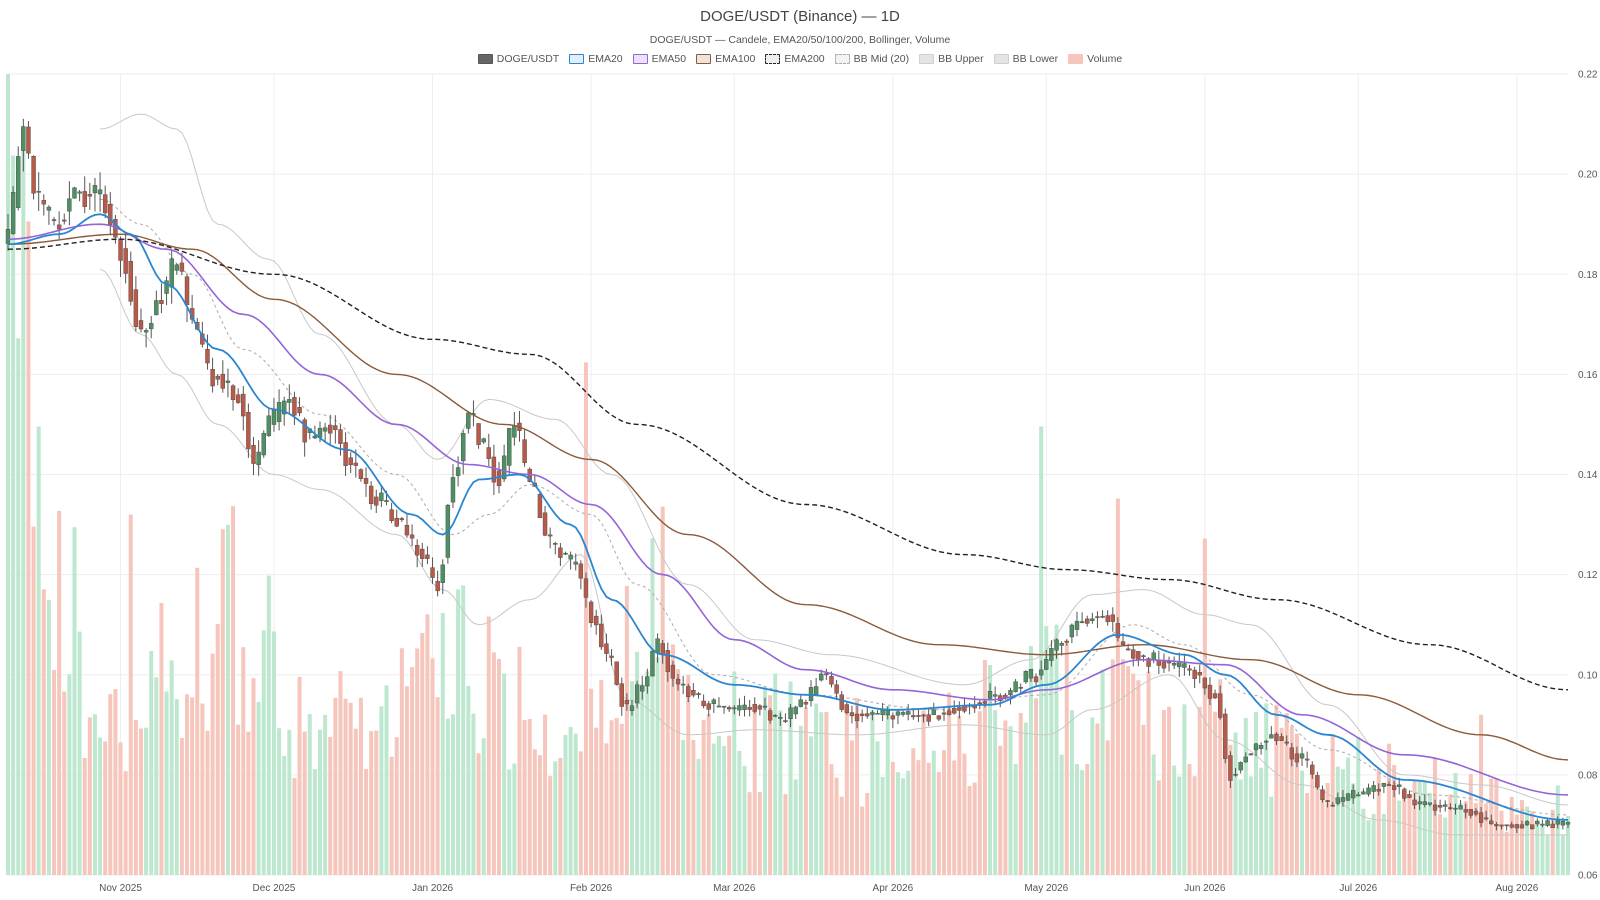  What do you see at coordinates (725, 59) in the screenshot?
I see `legend-item-ema100: EMA100` at bounding box center [725, 59].